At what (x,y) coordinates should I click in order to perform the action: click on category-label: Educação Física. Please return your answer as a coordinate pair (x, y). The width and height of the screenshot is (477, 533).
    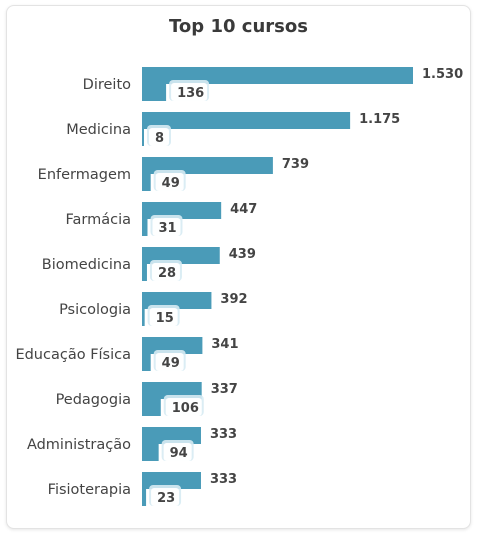
    Looking at the image, I should click on (73, 355).